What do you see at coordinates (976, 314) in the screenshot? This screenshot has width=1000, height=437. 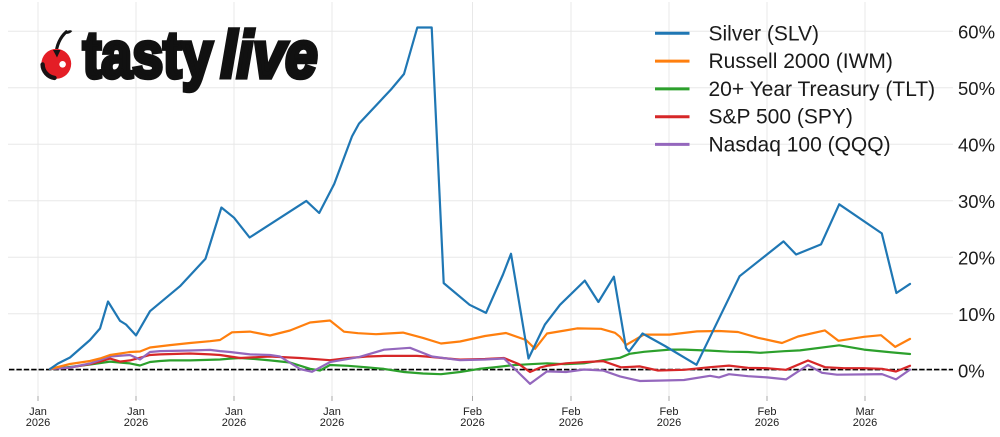 I see `svg-text: 10%` at bounding box center [976, 314].